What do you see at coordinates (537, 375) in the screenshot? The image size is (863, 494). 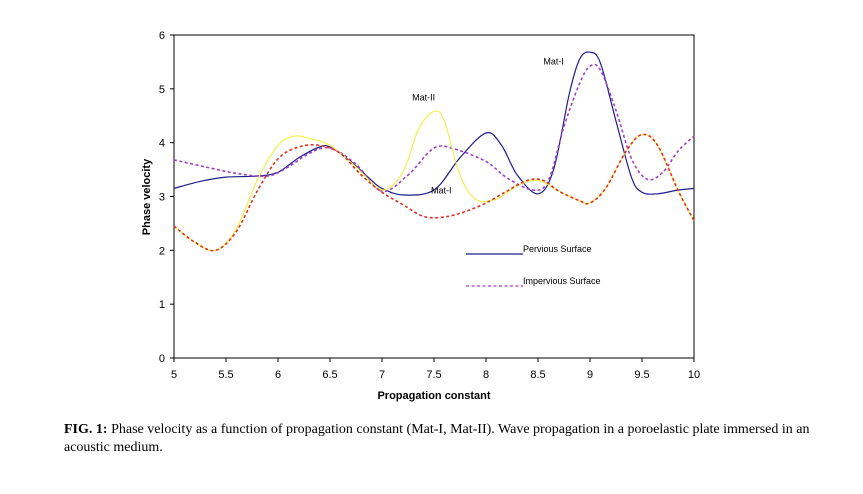 I see `x-tick-label: 8.5` at bounding box center [537, 375].